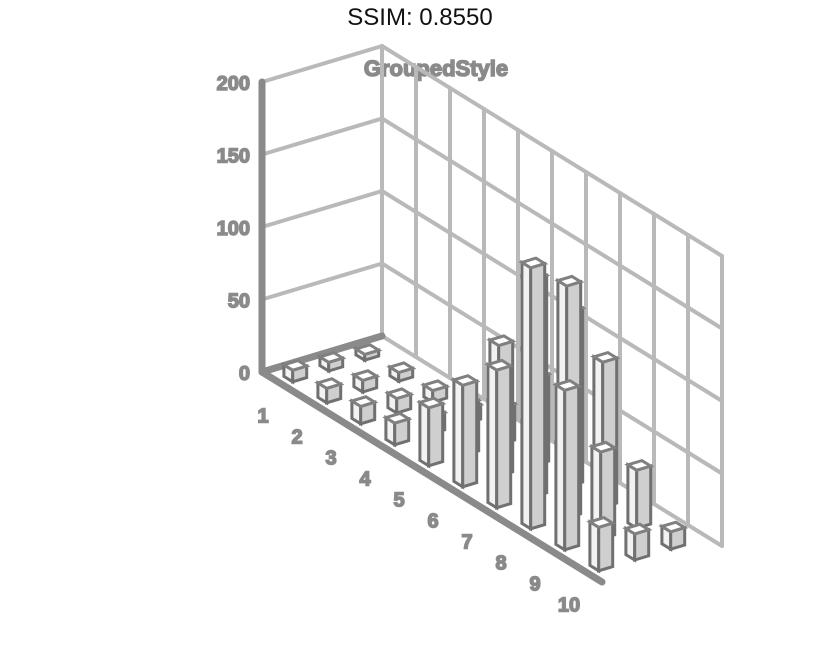 This screenshot has height=664, width=840. What do you see at coordinates (500, 564) in the screenshot?
I see `x-tick-label: 8` at bounding box center [500, 564].